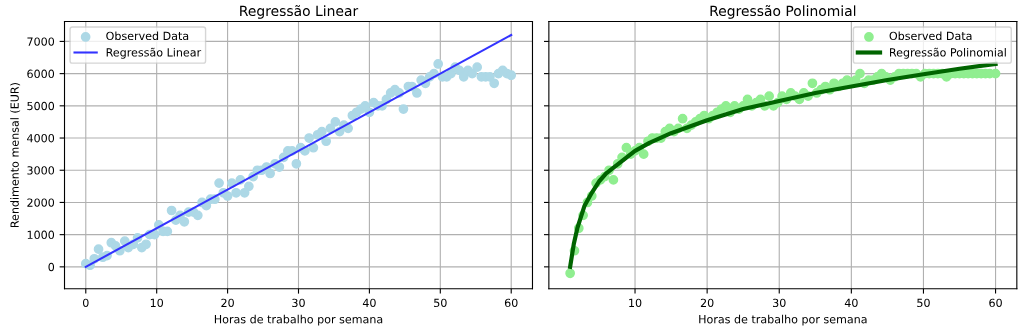 Image resolution: width=1024 pixels, height=330 pixels. Describe the element at coordinates (41, 202) in the screenshot. I see `y-tick-label: 2000` at that location.